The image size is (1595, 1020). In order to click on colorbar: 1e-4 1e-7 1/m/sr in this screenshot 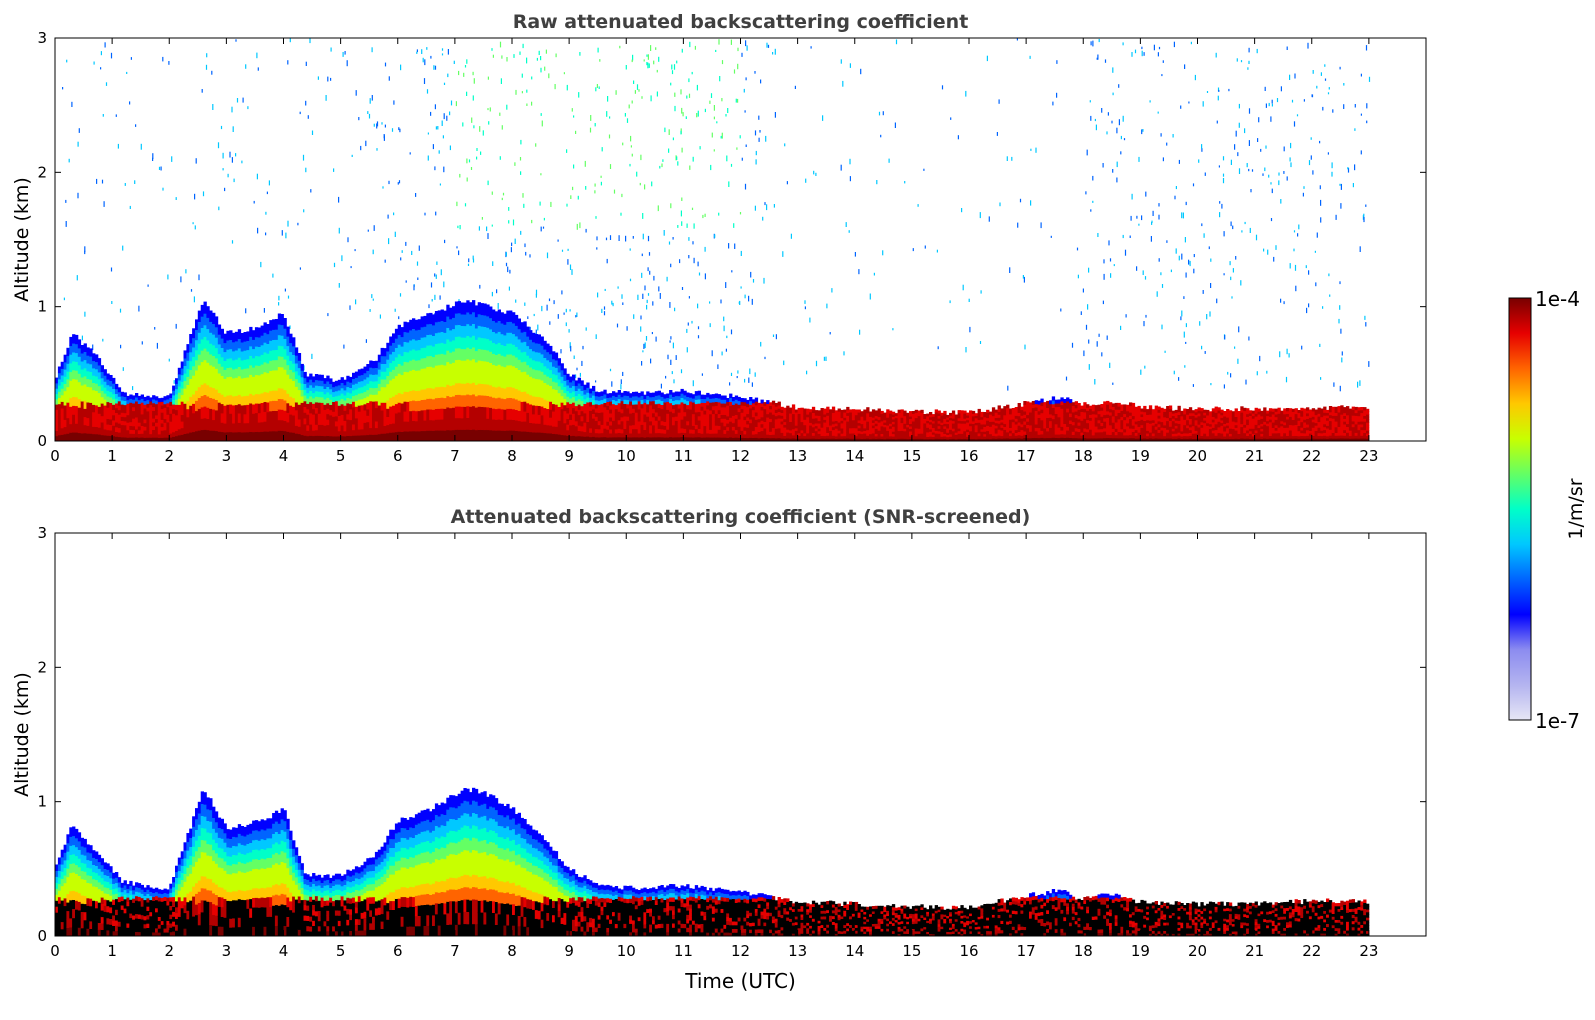, I will do `click(1547, 510)`.